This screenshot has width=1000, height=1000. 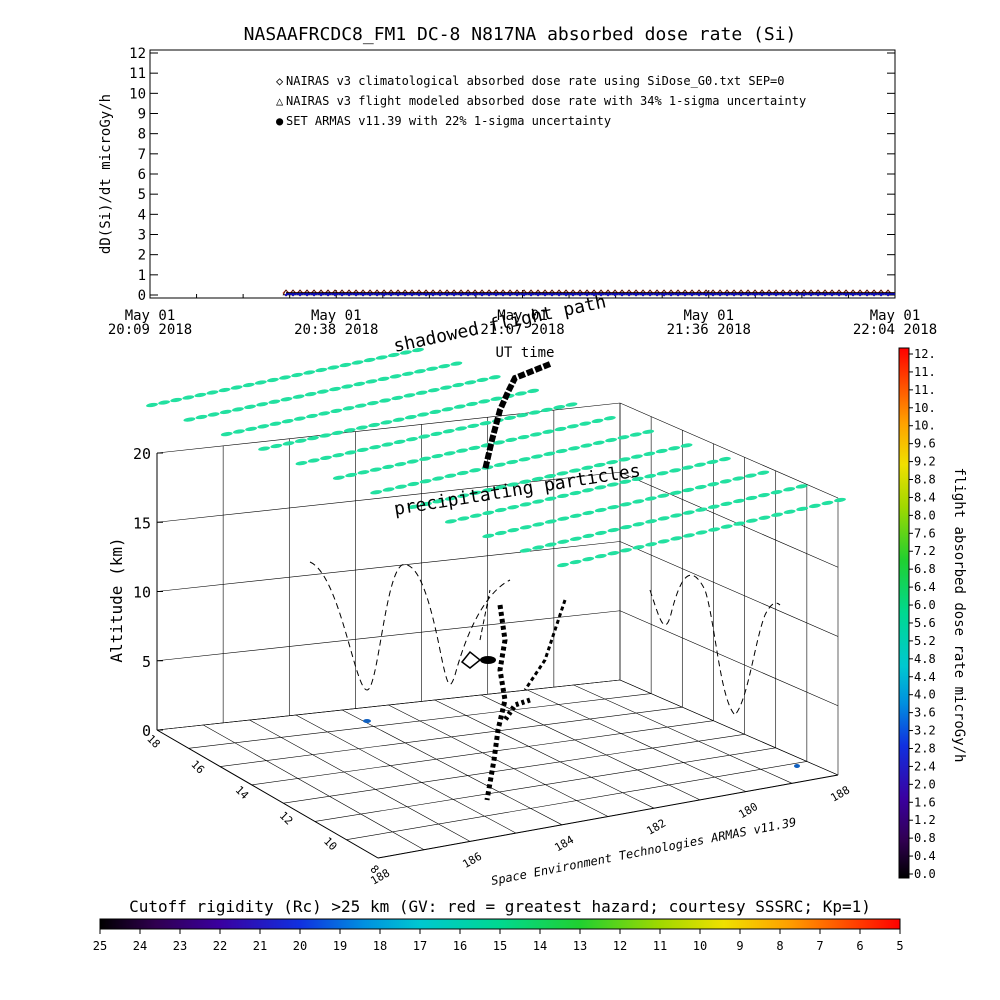 I want to click on dose-rate-colorbar-tick-label: 1.2, so click(x=925, y=820).